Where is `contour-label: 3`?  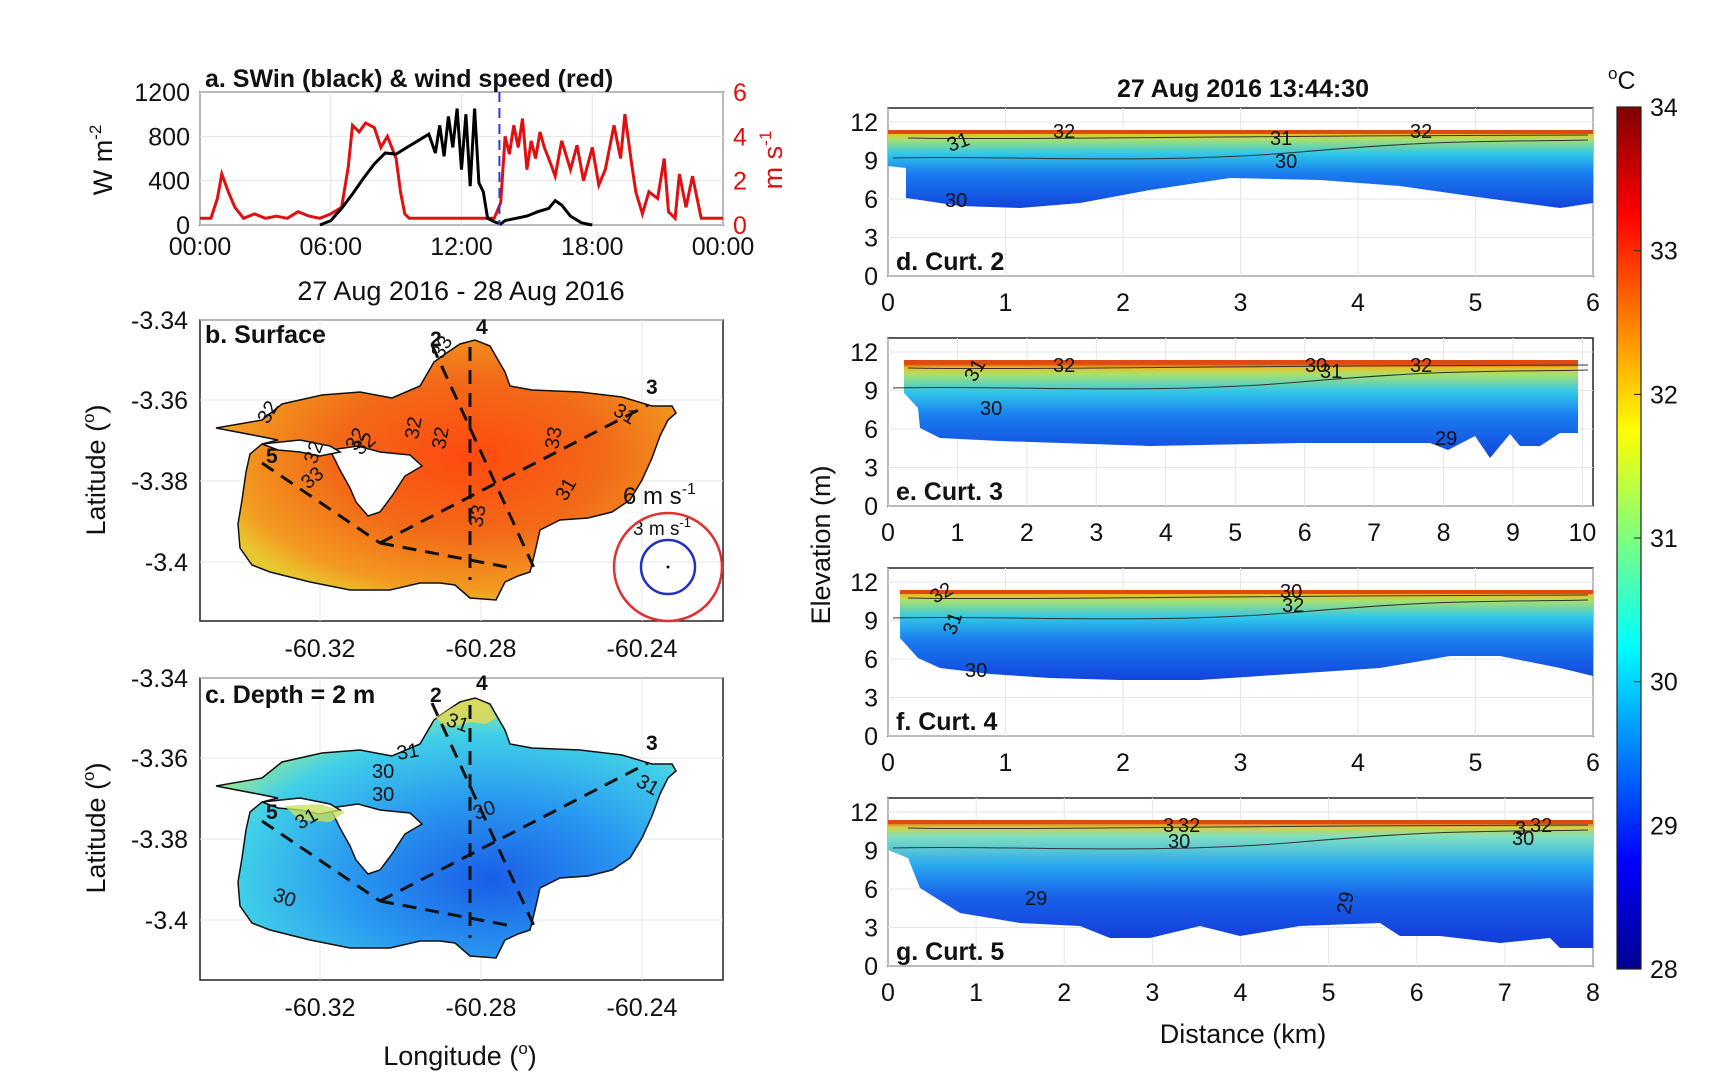 contour-label: 3 is located at coordinates (1168, 826).